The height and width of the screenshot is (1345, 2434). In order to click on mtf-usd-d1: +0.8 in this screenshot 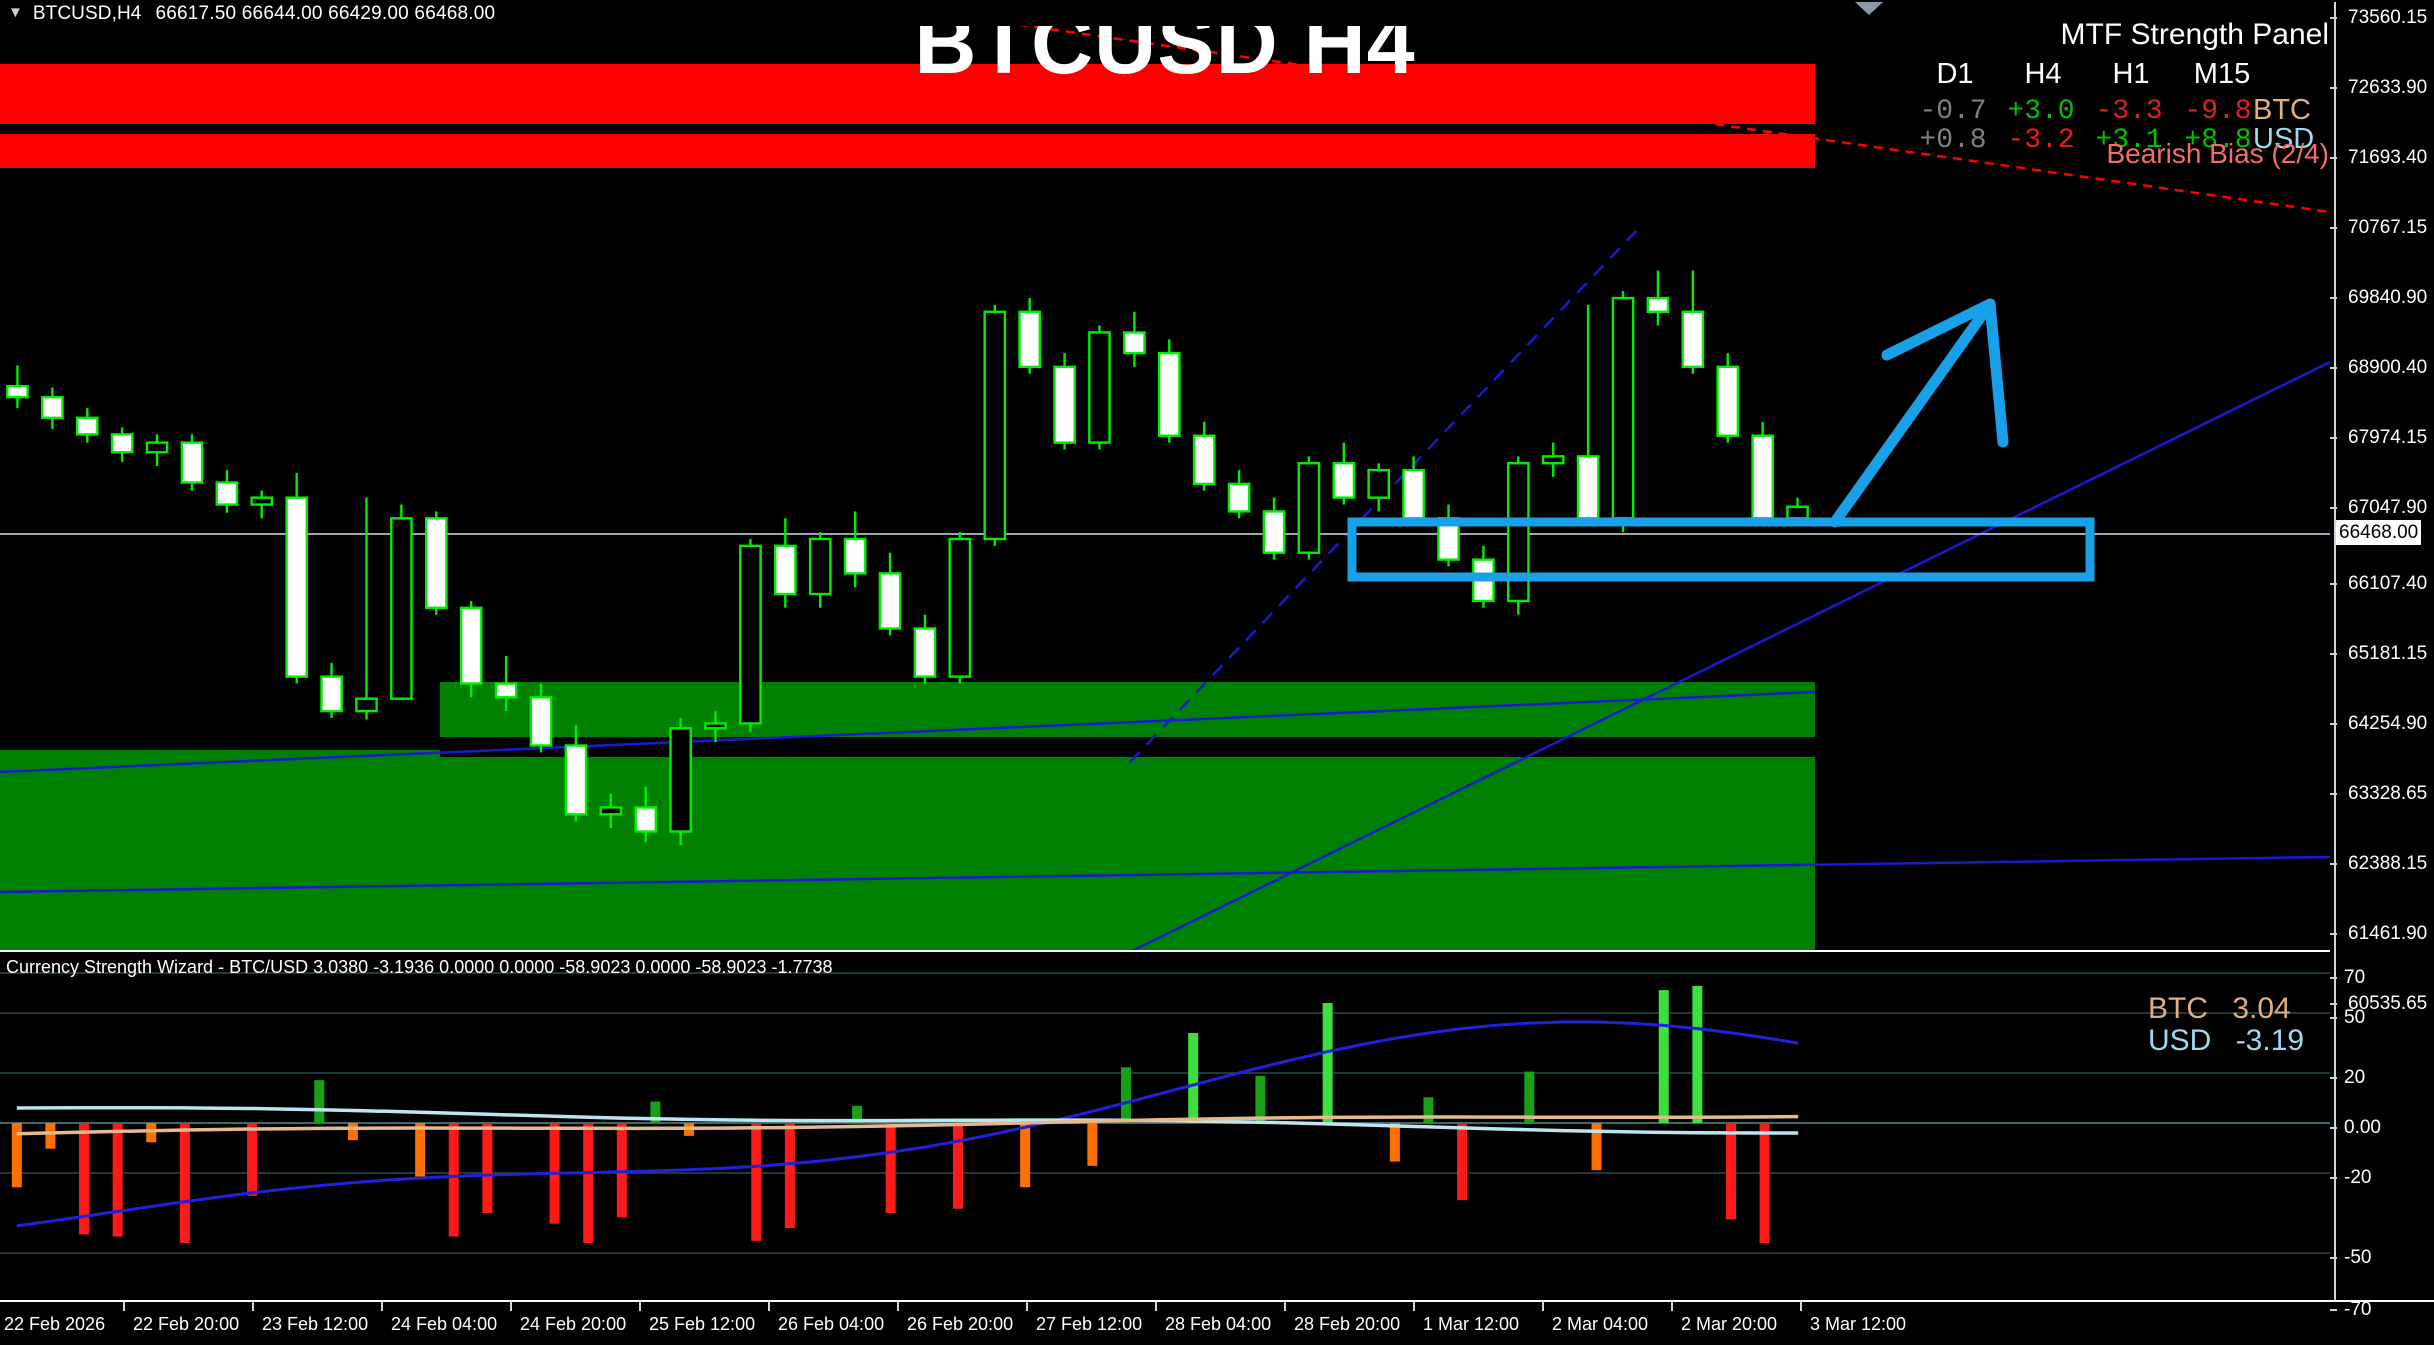, I will do `click(1953, 140)`.